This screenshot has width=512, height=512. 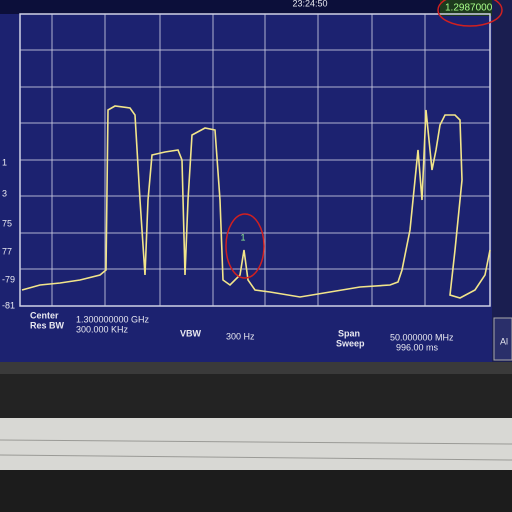 What do you see at coordinates (44, 315) in the screenshot?
I see `center-label: Center` at bounding box center [44, 315].